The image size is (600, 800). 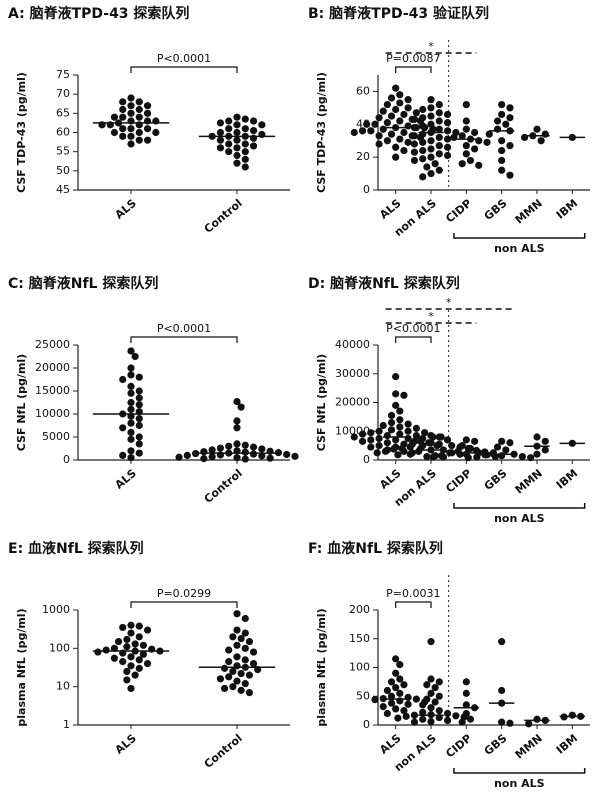 I want to click on significance-label: P=0.0299, so click(x=184, y=593).